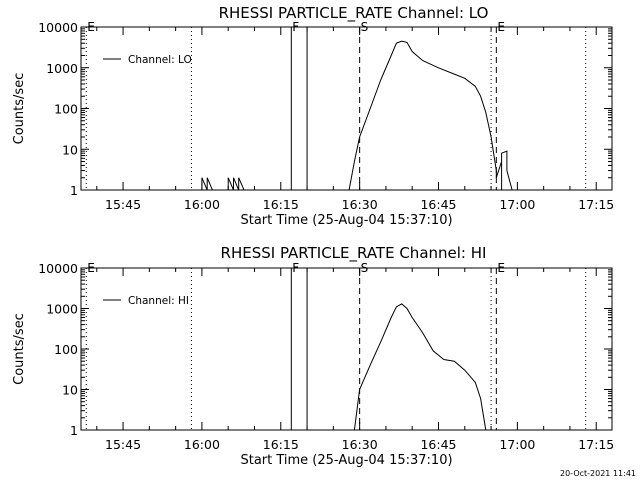  Describe the element at coordinates (354, 13) in the screenshot. I see `chart-title: RHESSI PARTICLE_RATE Channel: LO` at that location.